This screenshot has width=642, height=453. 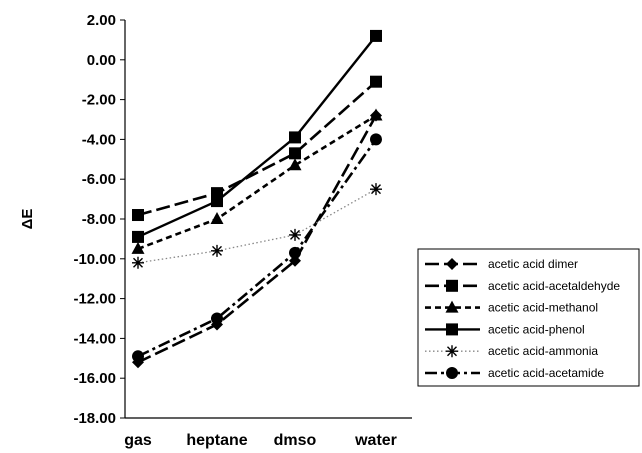 I want to click on y-tick-label: 2.00, so click(x=101, y=20).